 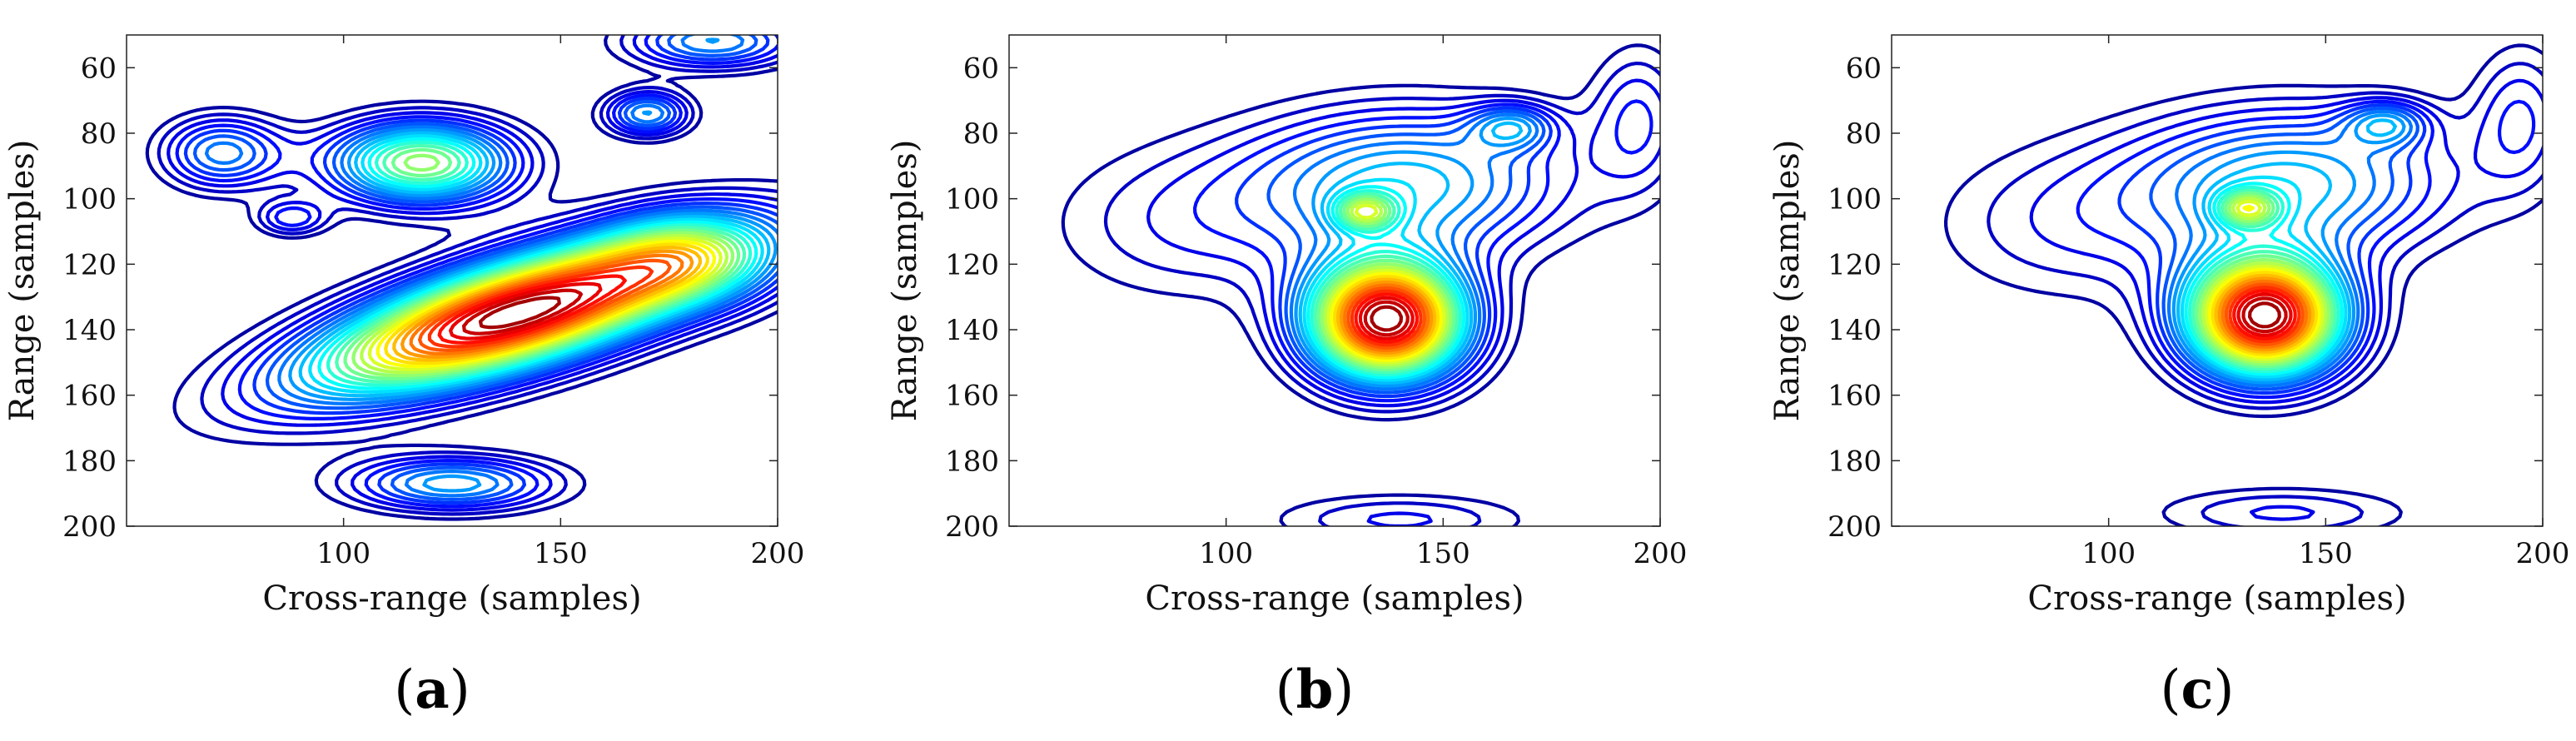 I want to click on panel-label: (a), so click(x=432, y=690).